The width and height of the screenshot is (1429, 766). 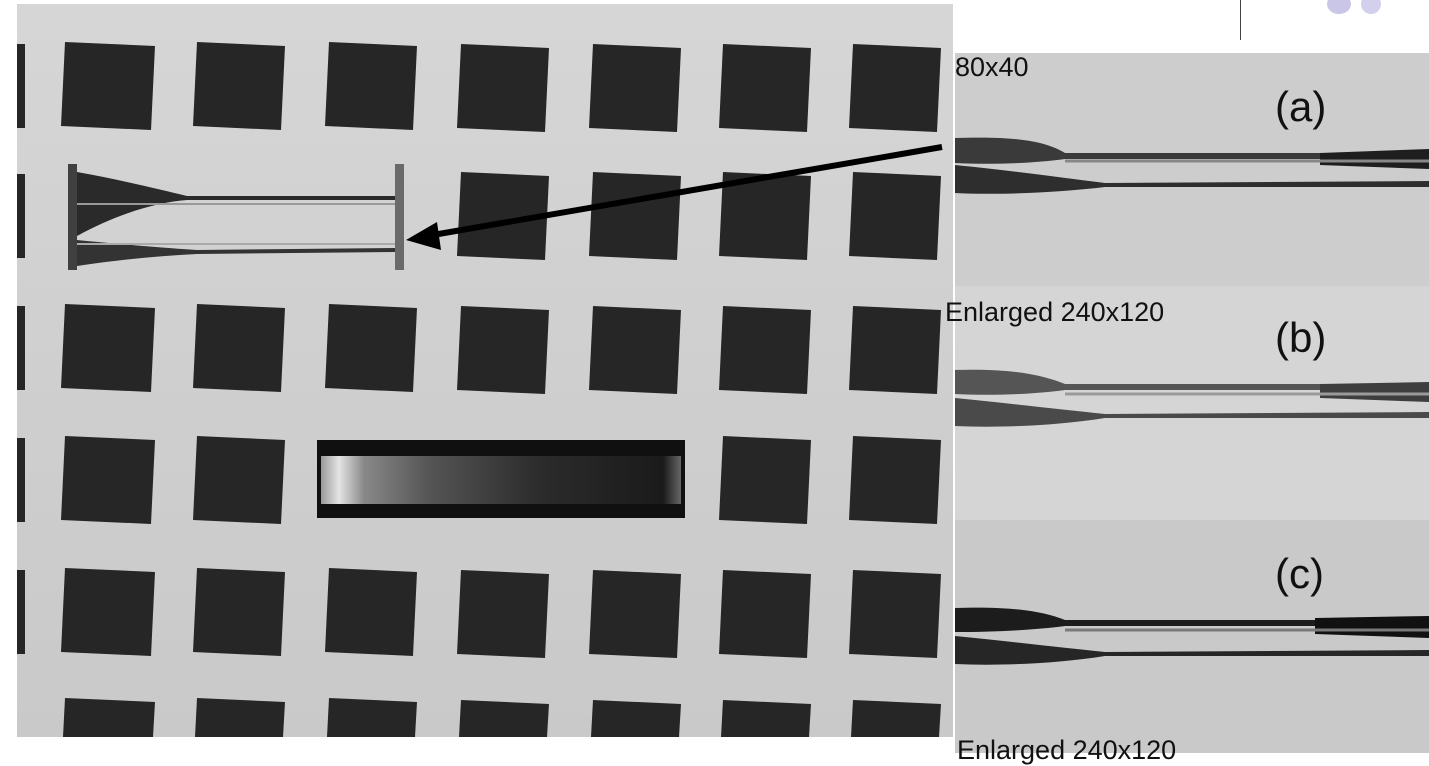 What do you see at coordinates (1055, 312) in the screenshot?
I see `label-enlarged-b: Enlarged 240x120` at bounding box center [1055, 312].